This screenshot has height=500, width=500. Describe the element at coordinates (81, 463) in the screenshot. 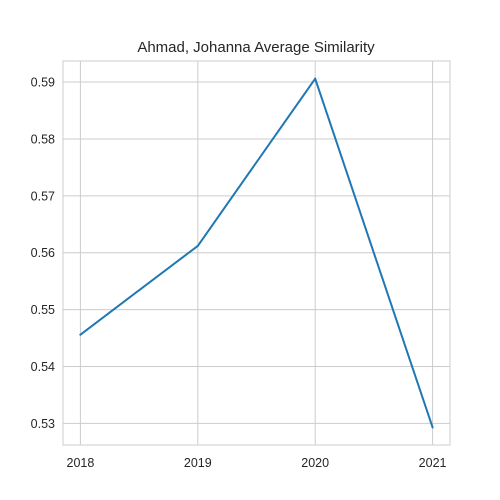

I see `x-tick-label: 2018` at that location.